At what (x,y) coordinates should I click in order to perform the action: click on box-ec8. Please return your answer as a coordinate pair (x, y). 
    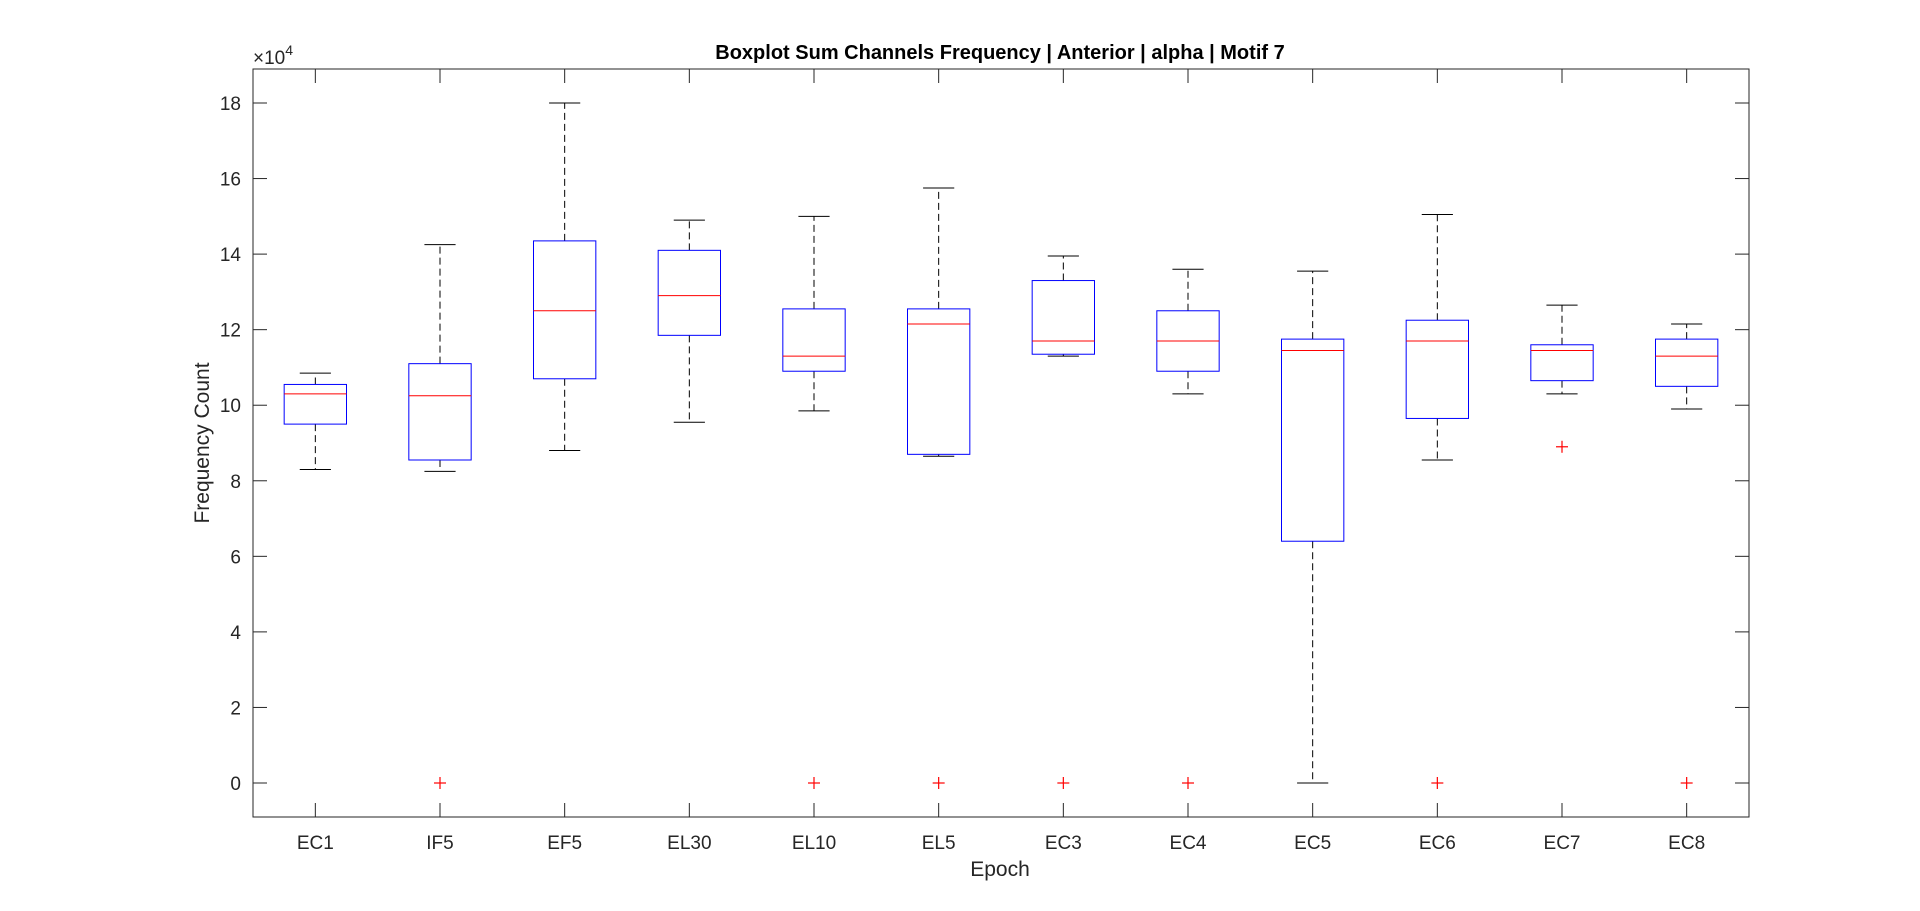
    Looking at the image, I should click on (1687, 556).